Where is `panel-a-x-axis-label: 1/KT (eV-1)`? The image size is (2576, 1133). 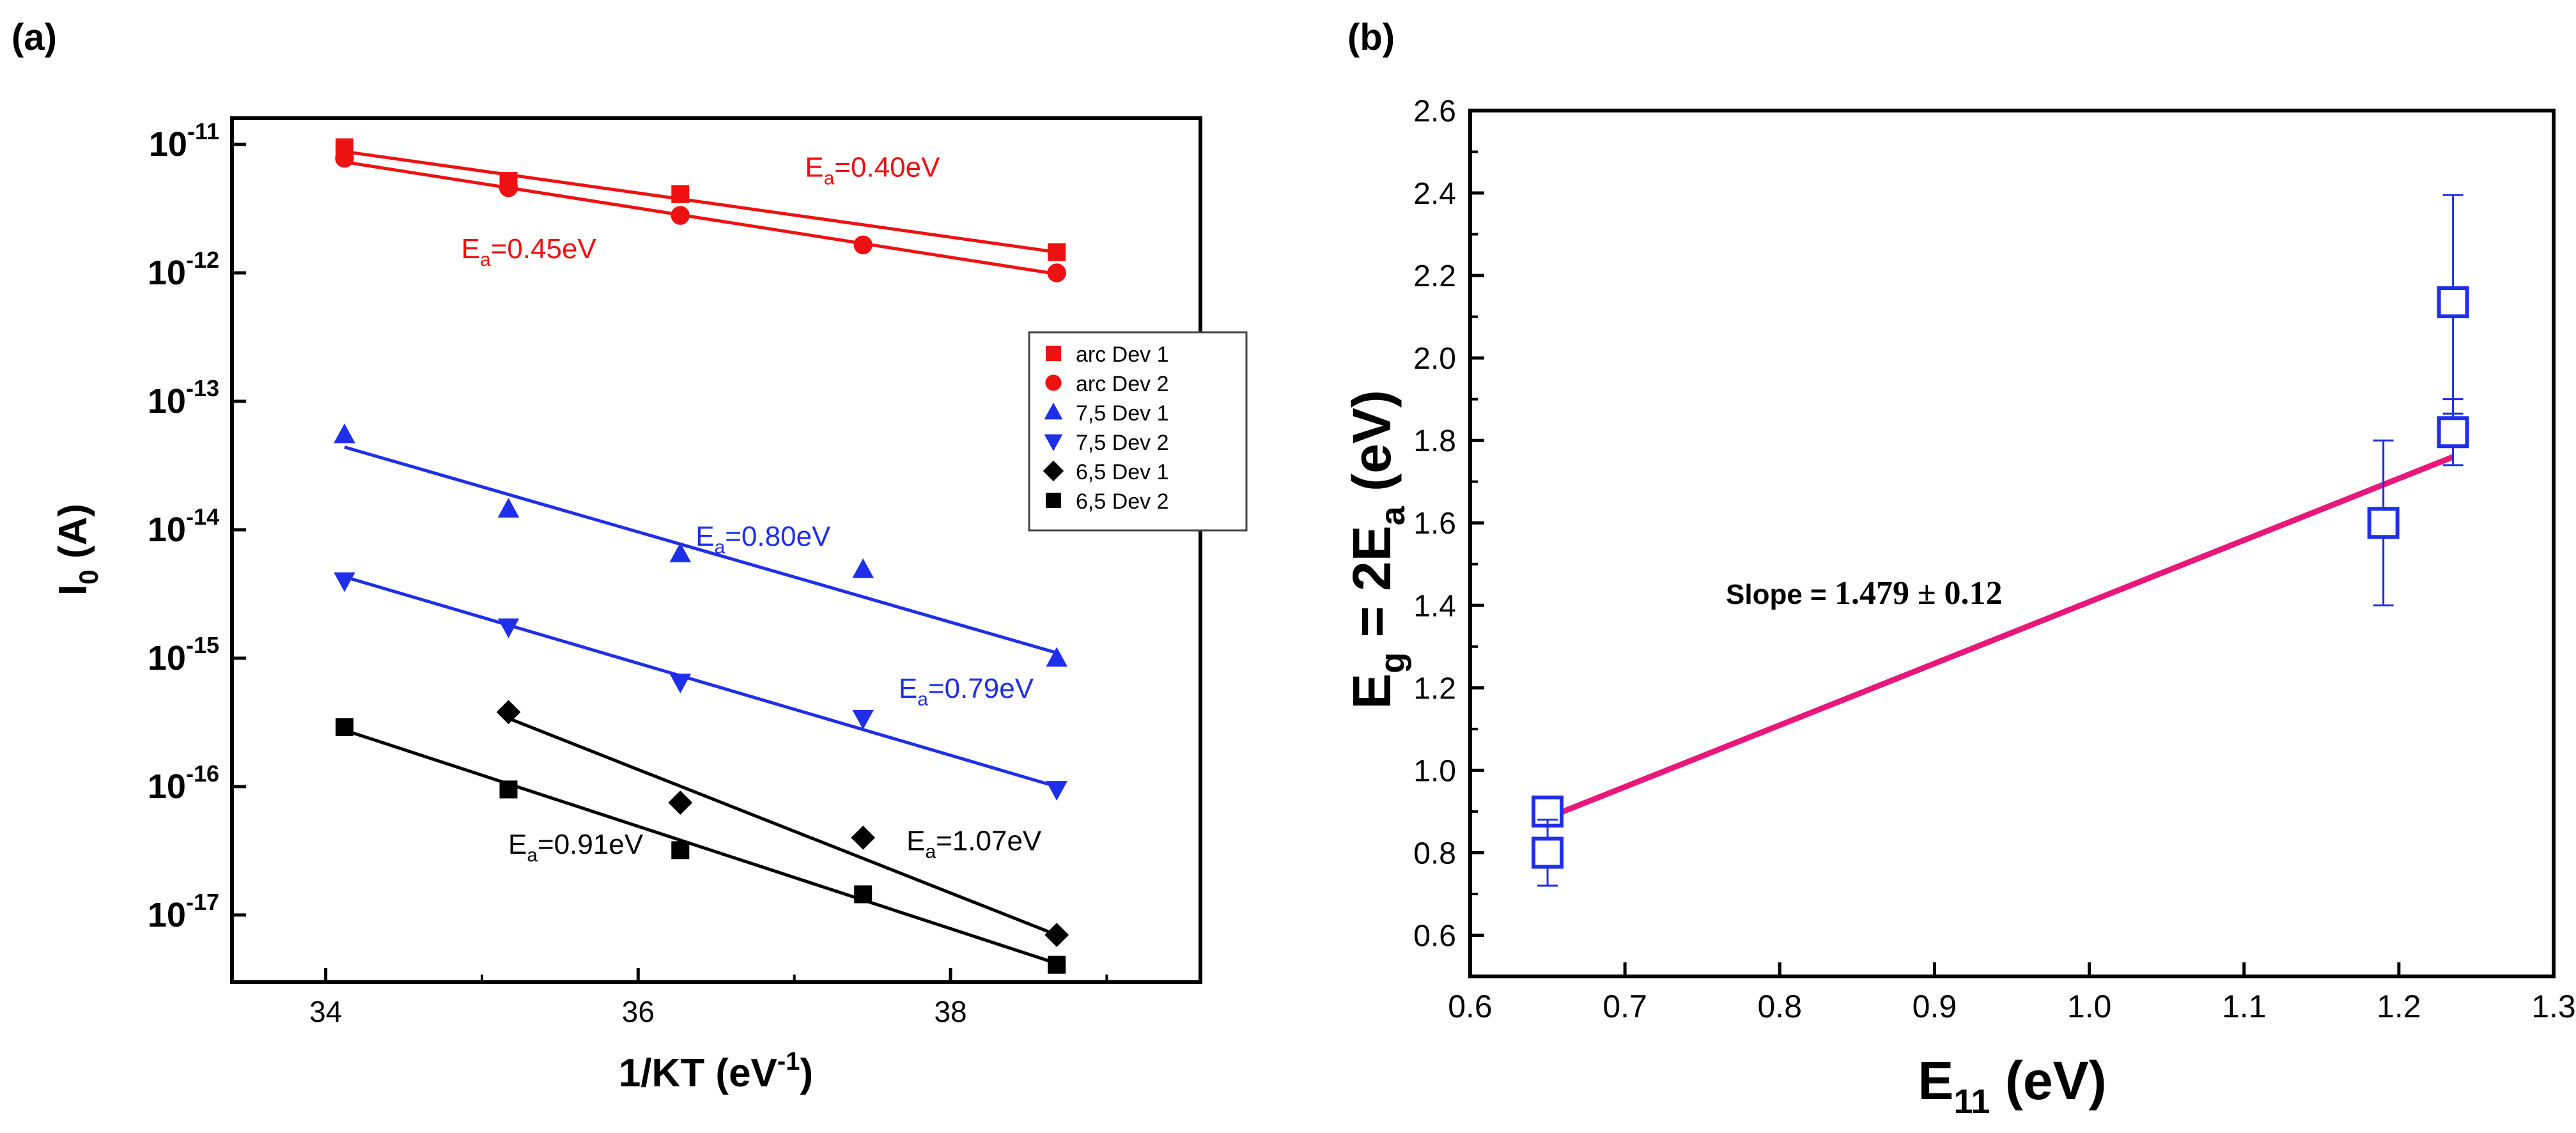
panel-a-x-axis-label: 1/KT (eV-1) is located at coordinates (716, 1071).